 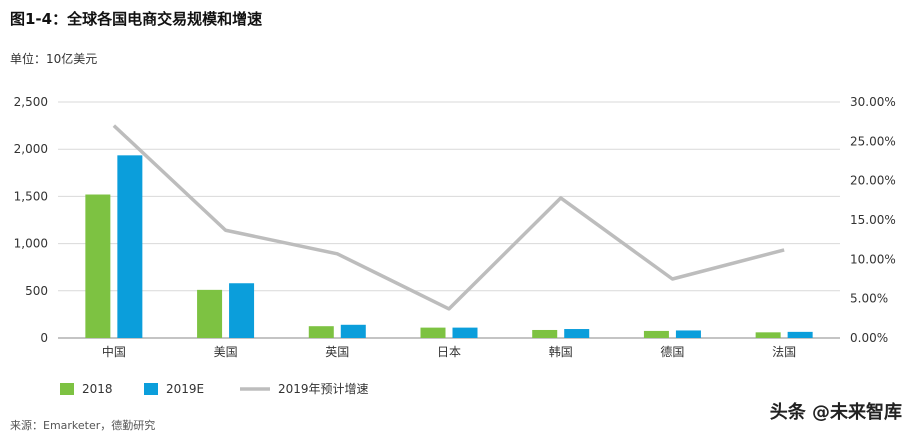 I want to click on category-label: 美国, so click(x=226, y=352).